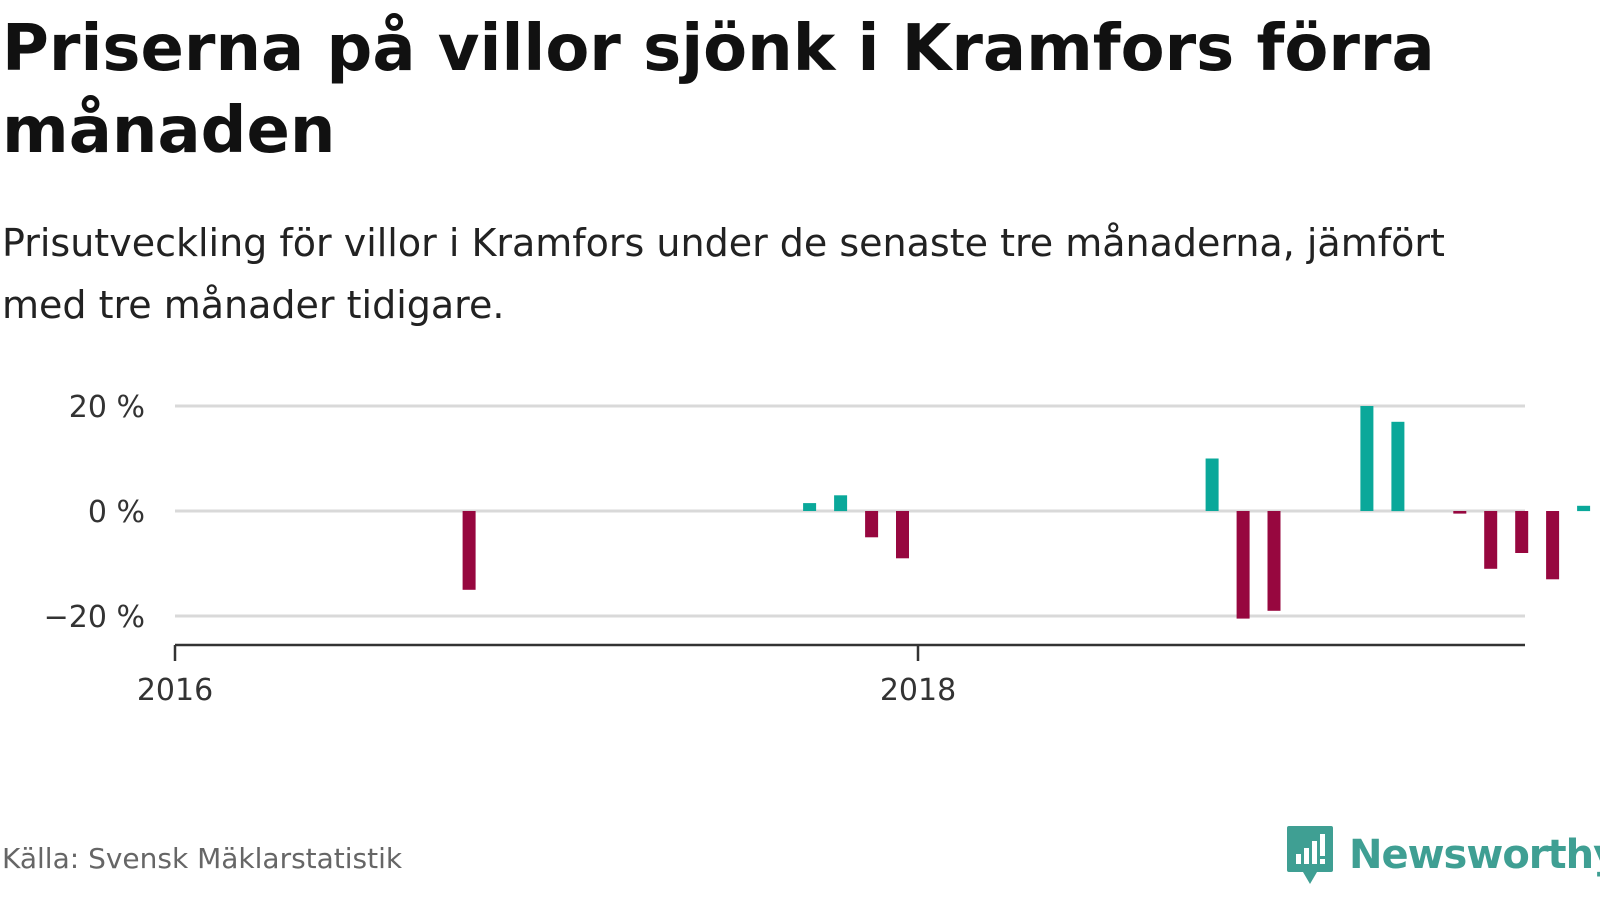 The image size is (1600, 900). What do you see at coordinates (849, 652) in the screenshot?
I see `x-axis` at bounding box center [849, 652].